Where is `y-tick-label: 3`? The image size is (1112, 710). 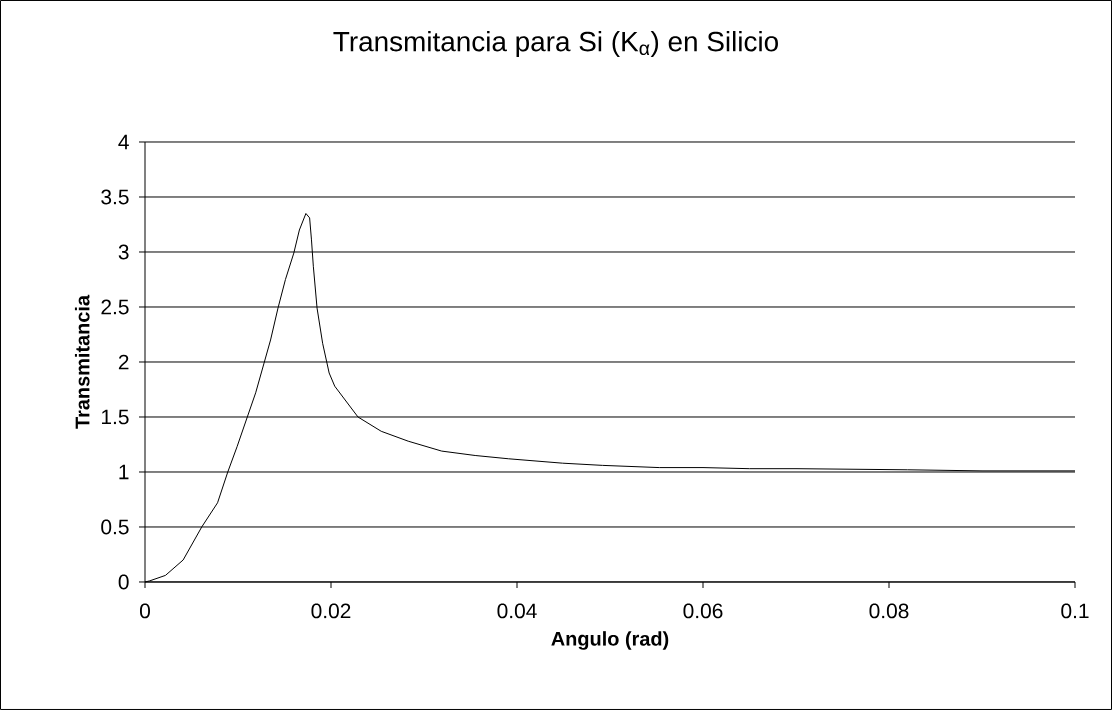
y-tick-label: 3 is located at coordinates (123, 252).